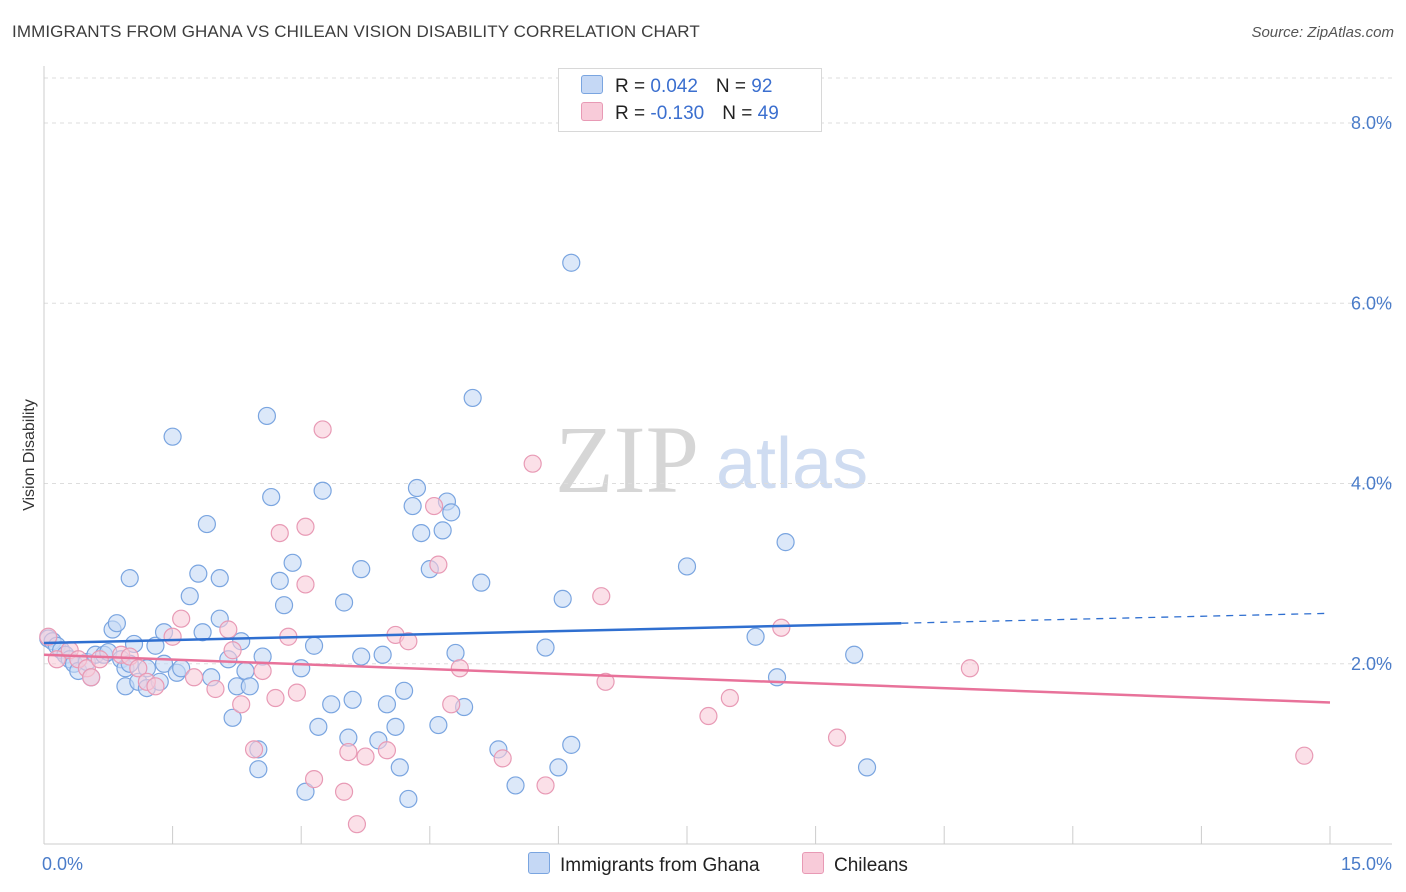 The width and height of the screenshot is (1406, 892). I want to click on x-tick-label-1: 15.0%, so click(1366, 864).